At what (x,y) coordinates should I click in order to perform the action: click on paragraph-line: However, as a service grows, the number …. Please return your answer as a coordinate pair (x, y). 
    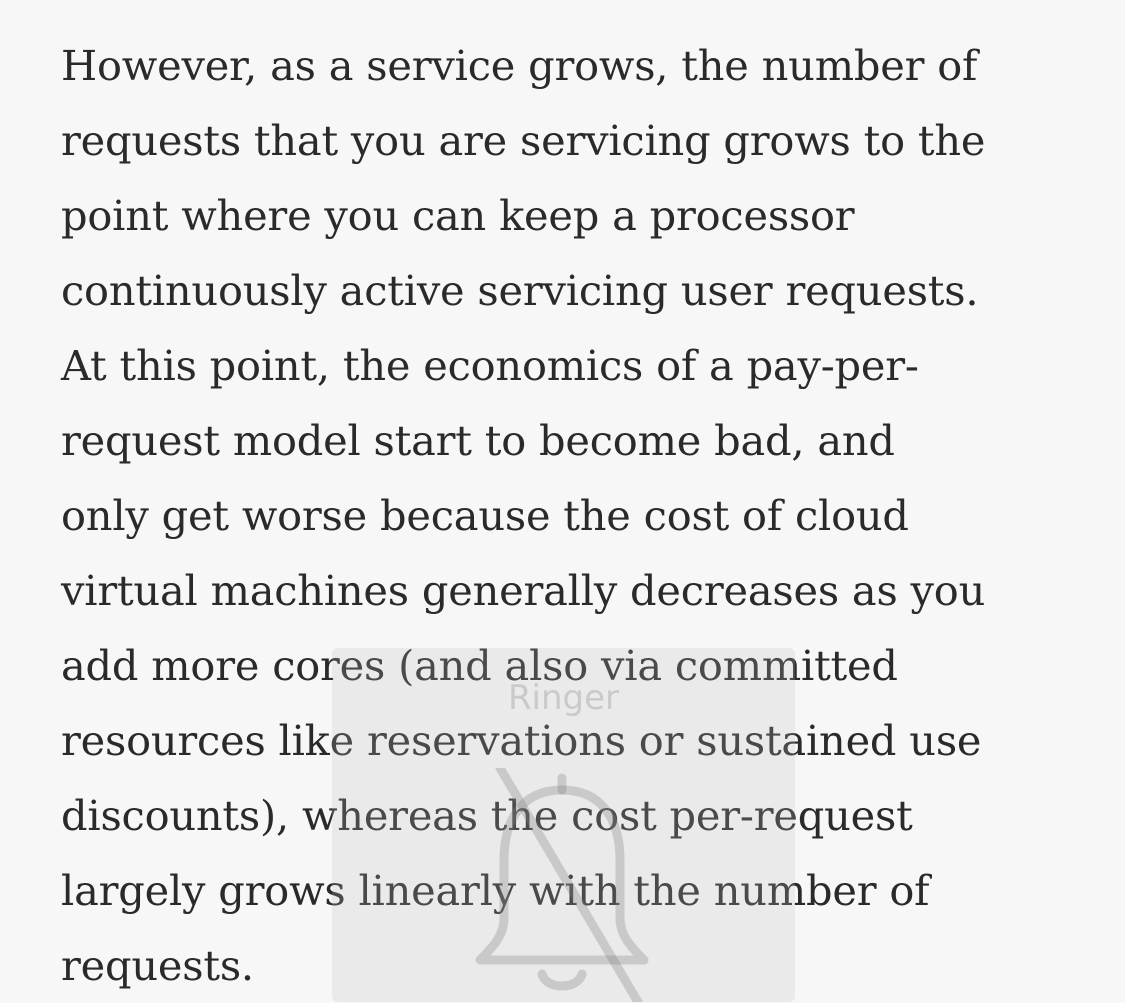
    Looking at the image, I should click on (519, 65).